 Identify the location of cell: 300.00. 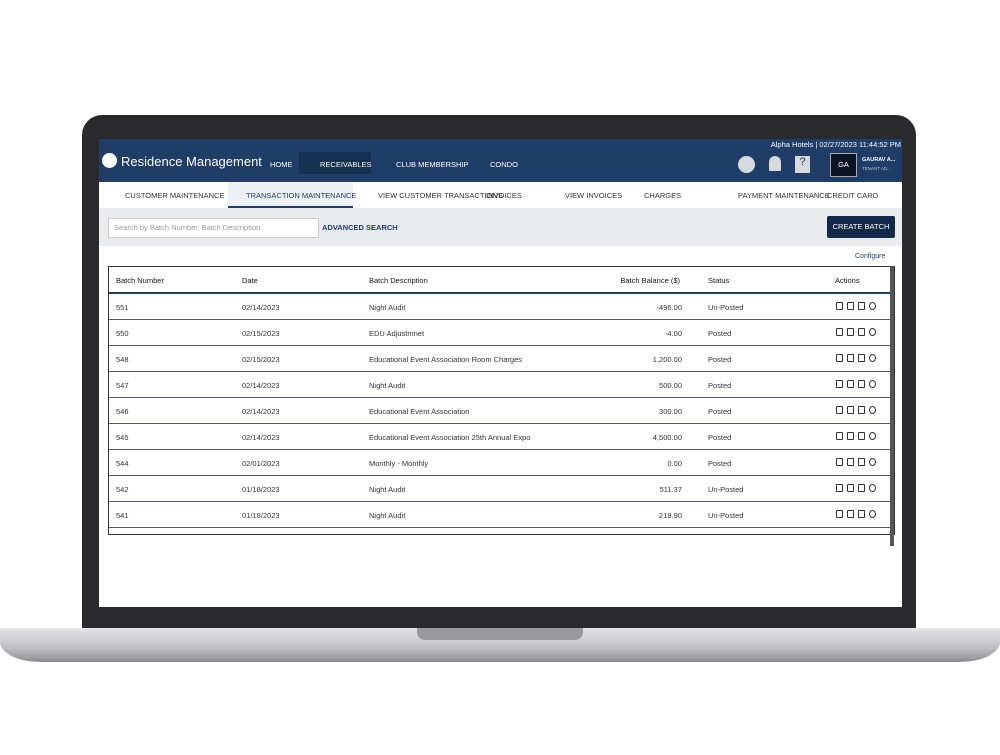
(670, 411).